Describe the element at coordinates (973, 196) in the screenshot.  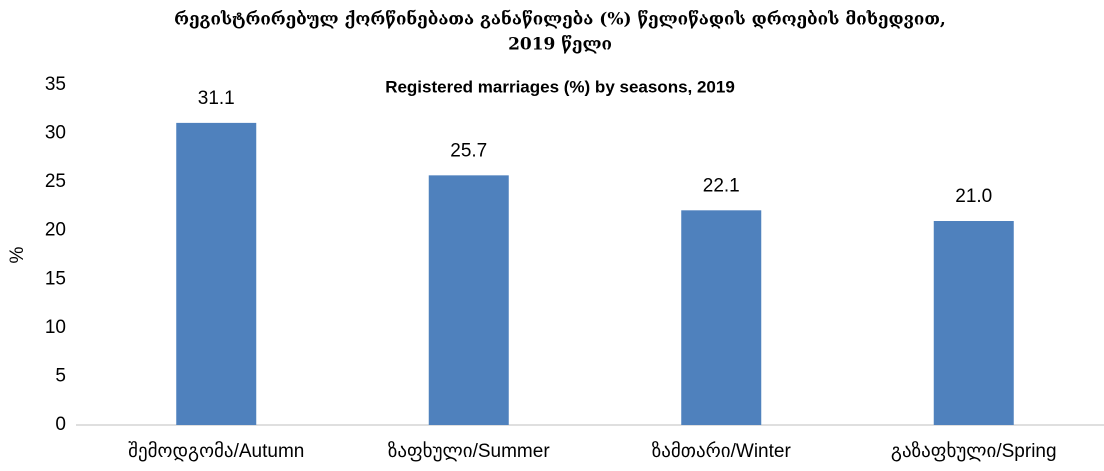
I see `data-label: 21.0` at that location.